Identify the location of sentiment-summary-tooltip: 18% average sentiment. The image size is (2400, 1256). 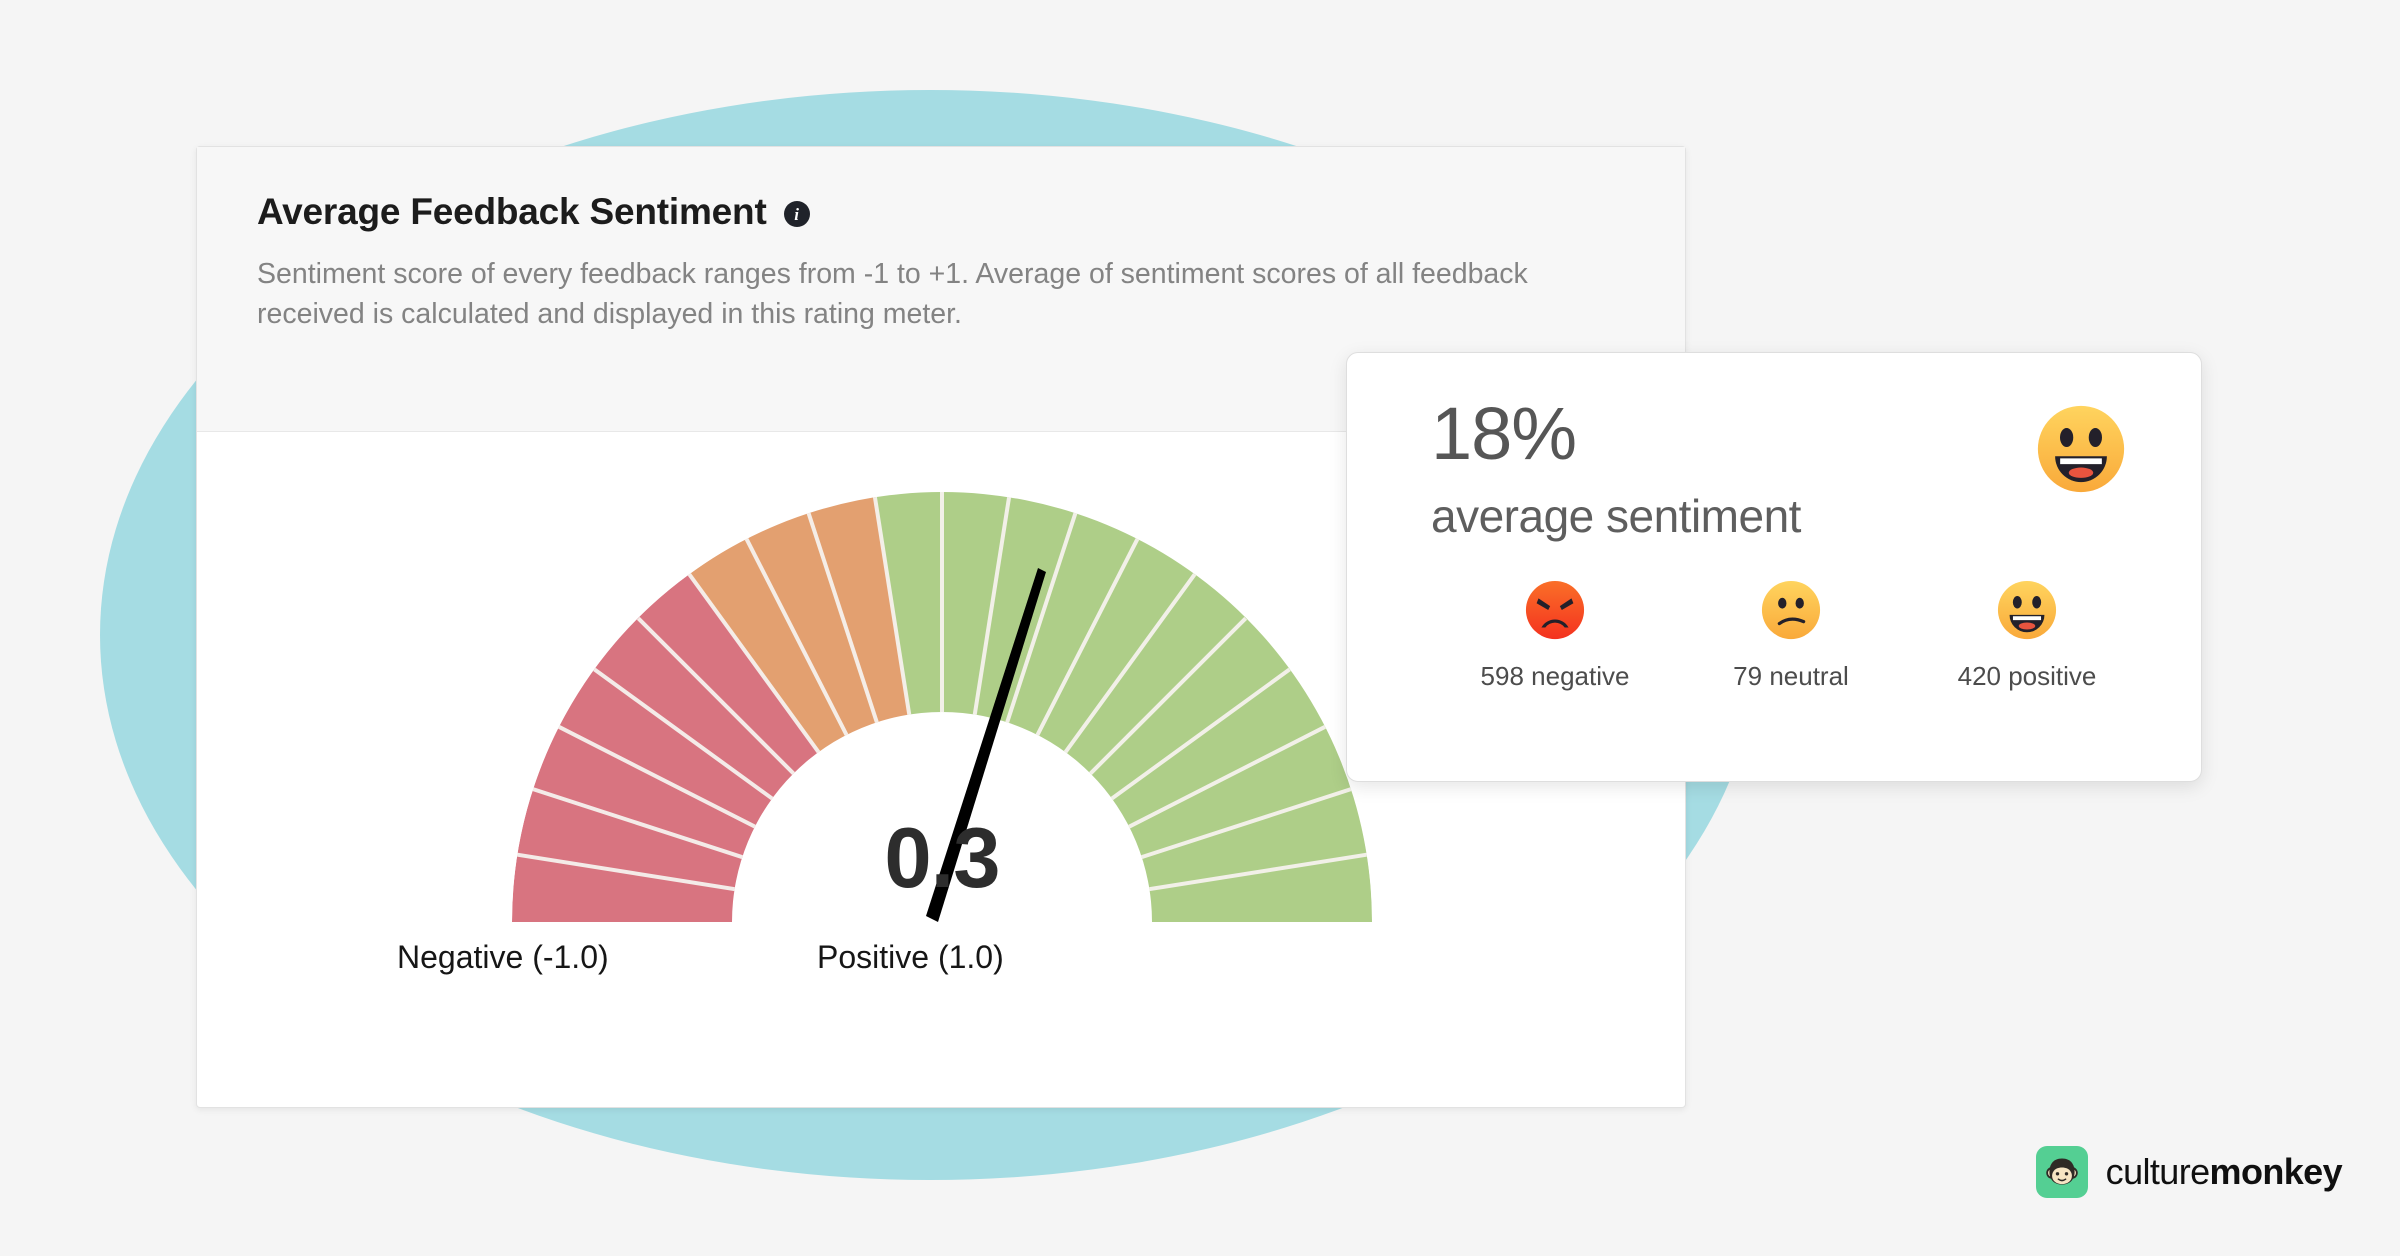
(1774, 567).